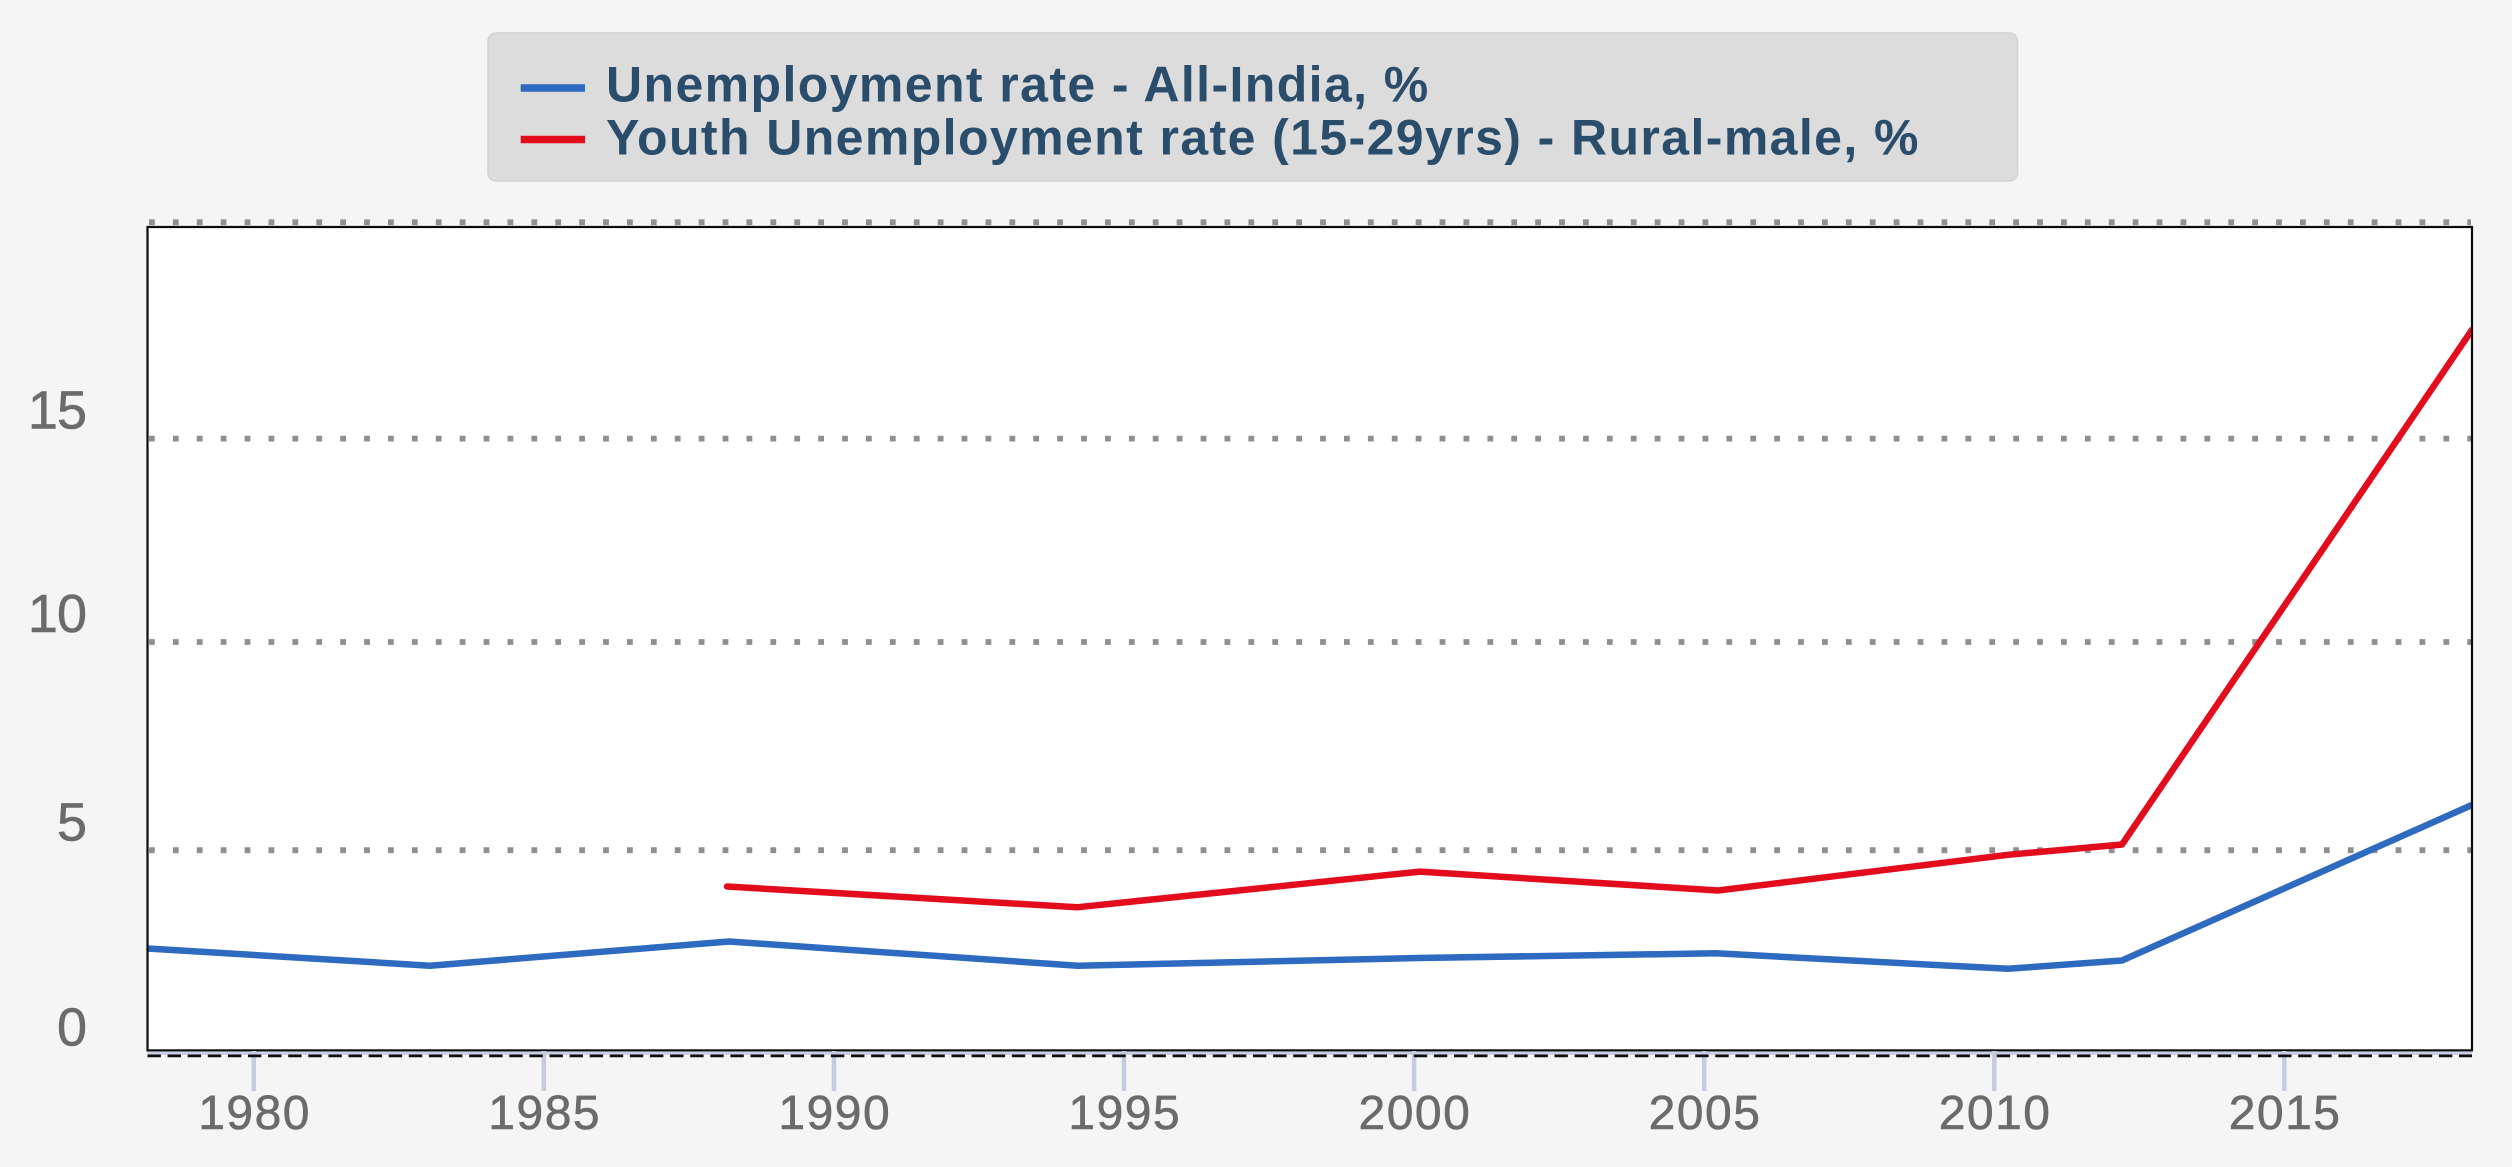 The image size is (2512, 1167). Describe the element at coordinates (57, 614) in the screenshot. I see `svg-text: 10` at that location.